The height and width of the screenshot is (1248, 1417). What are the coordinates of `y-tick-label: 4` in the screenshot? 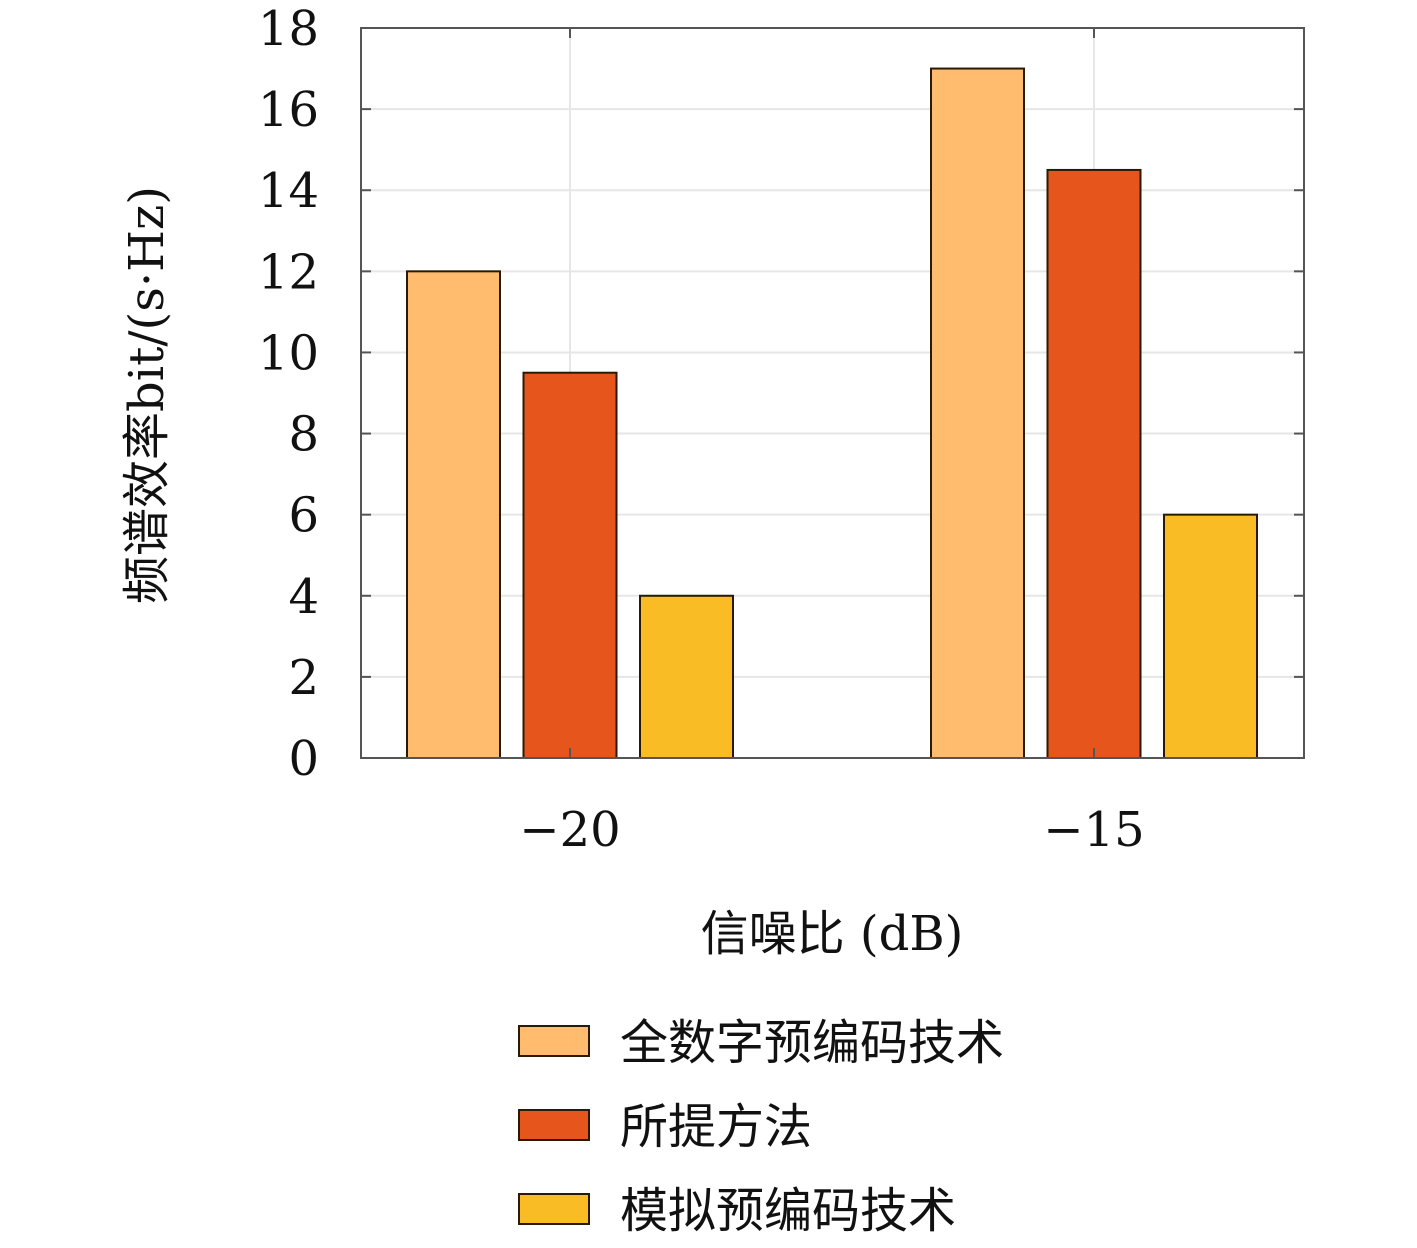 It's located at (303, 597).